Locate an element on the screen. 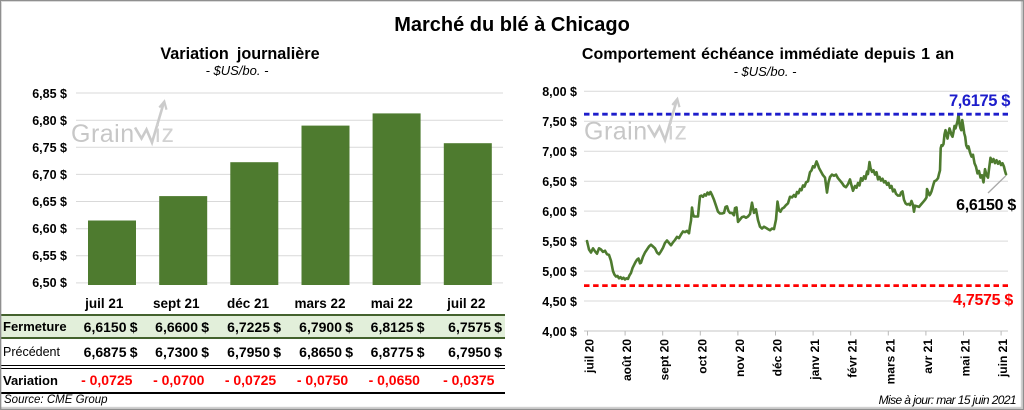 The image size is (1024, 410). svg-text: déc 20 is located at coordinates (778, 358).